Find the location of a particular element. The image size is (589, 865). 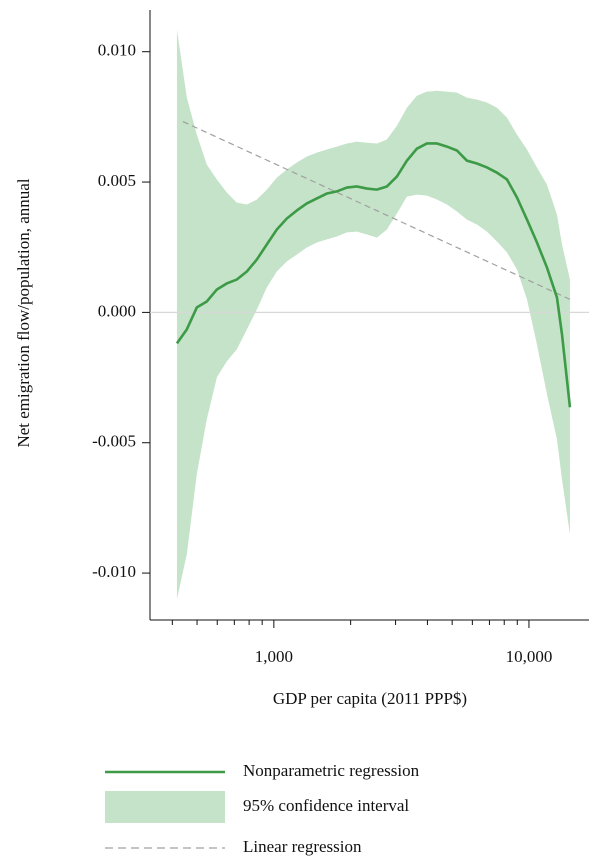

linear-fit-line is located at coordinates (376, 210).